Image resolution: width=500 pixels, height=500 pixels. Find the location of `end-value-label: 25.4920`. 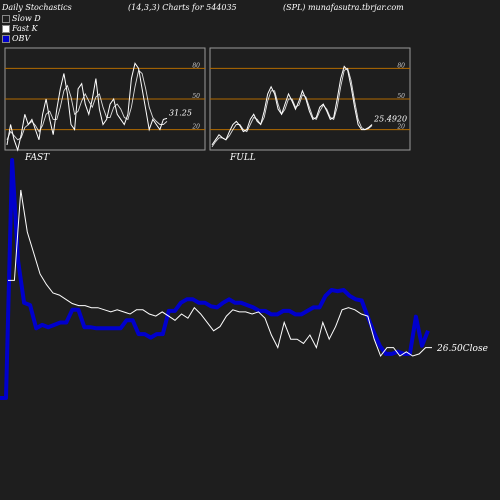

end-value-label: 25.4920 is located at coordinates (390, 119).